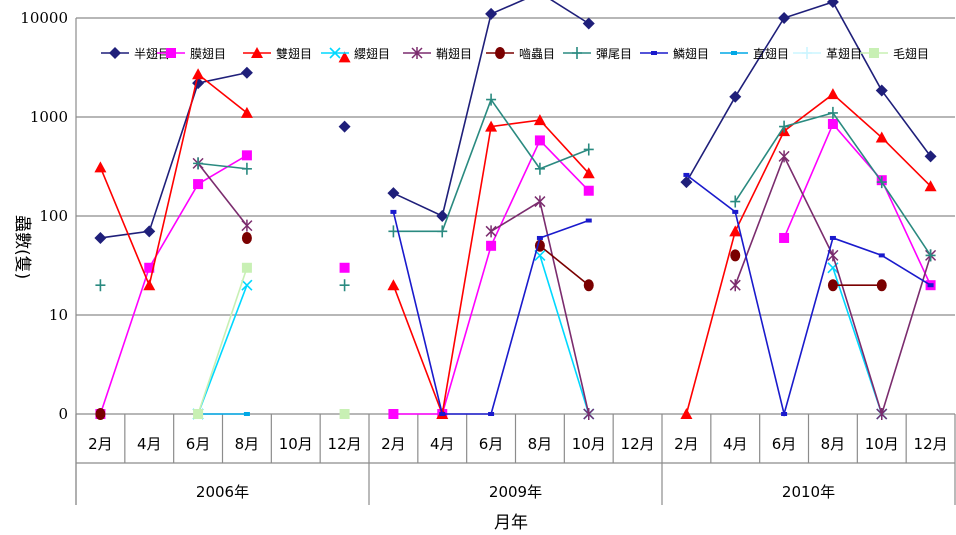 The image size is (956, 535). Describe the element at coordinates (49, 117) in the screenshot. I see `y-tick-label: 1000` at that location.